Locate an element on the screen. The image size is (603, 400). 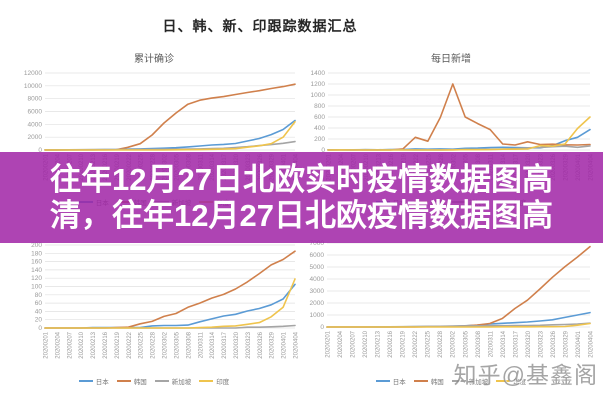
page-title: 日、韩、新、印跟踪数据汇总 is located at coordinates (260, 26).